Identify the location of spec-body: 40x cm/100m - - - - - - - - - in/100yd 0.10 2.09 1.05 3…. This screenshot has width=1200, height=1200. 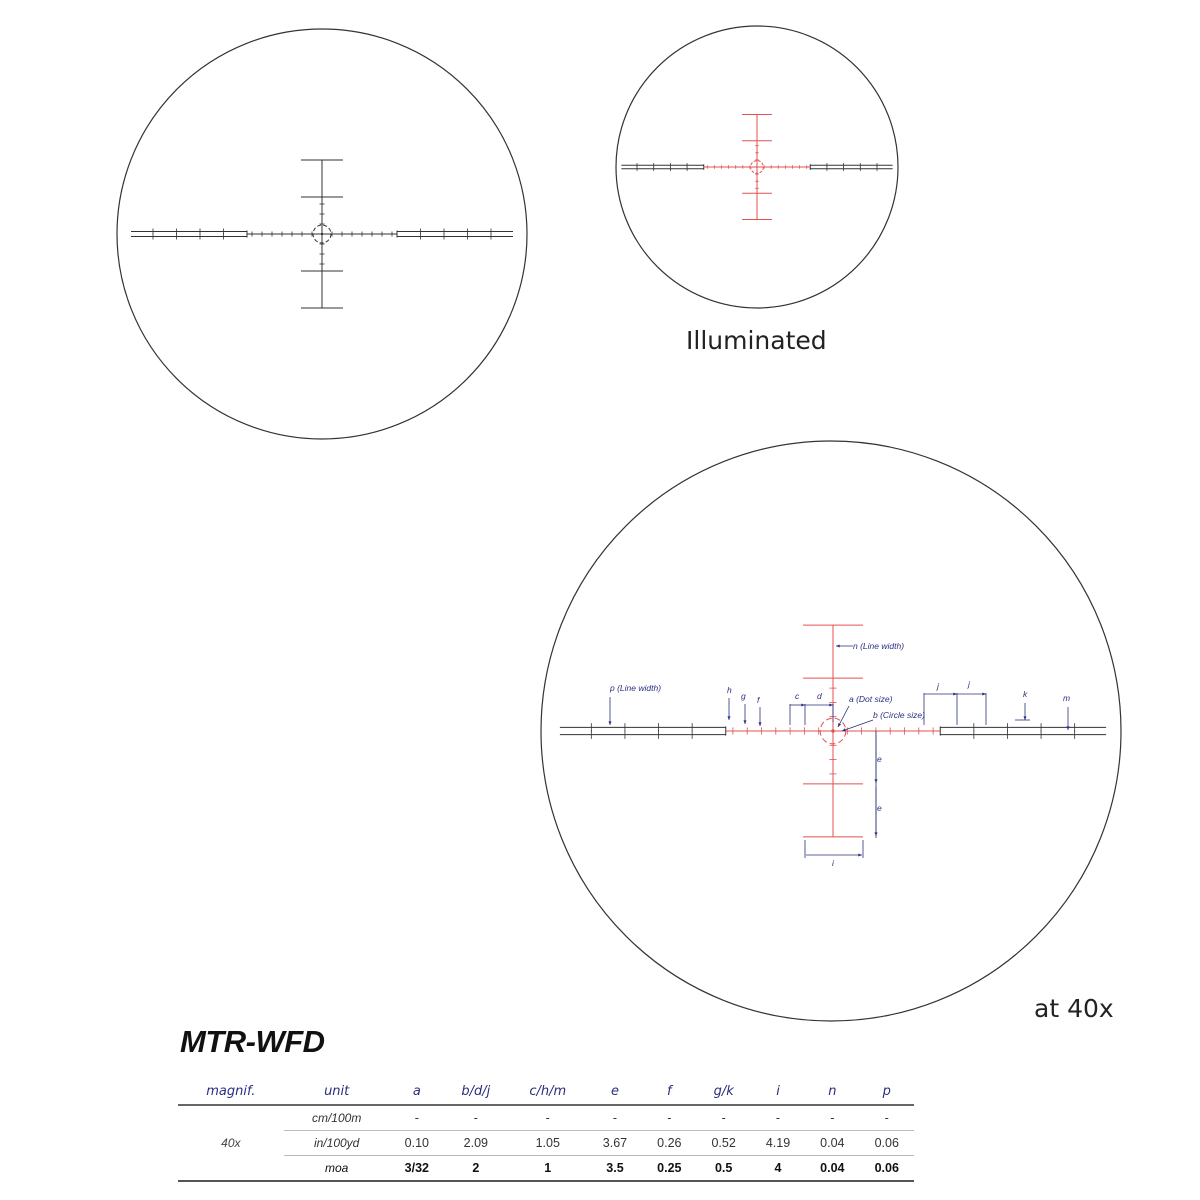
(546, 1143).